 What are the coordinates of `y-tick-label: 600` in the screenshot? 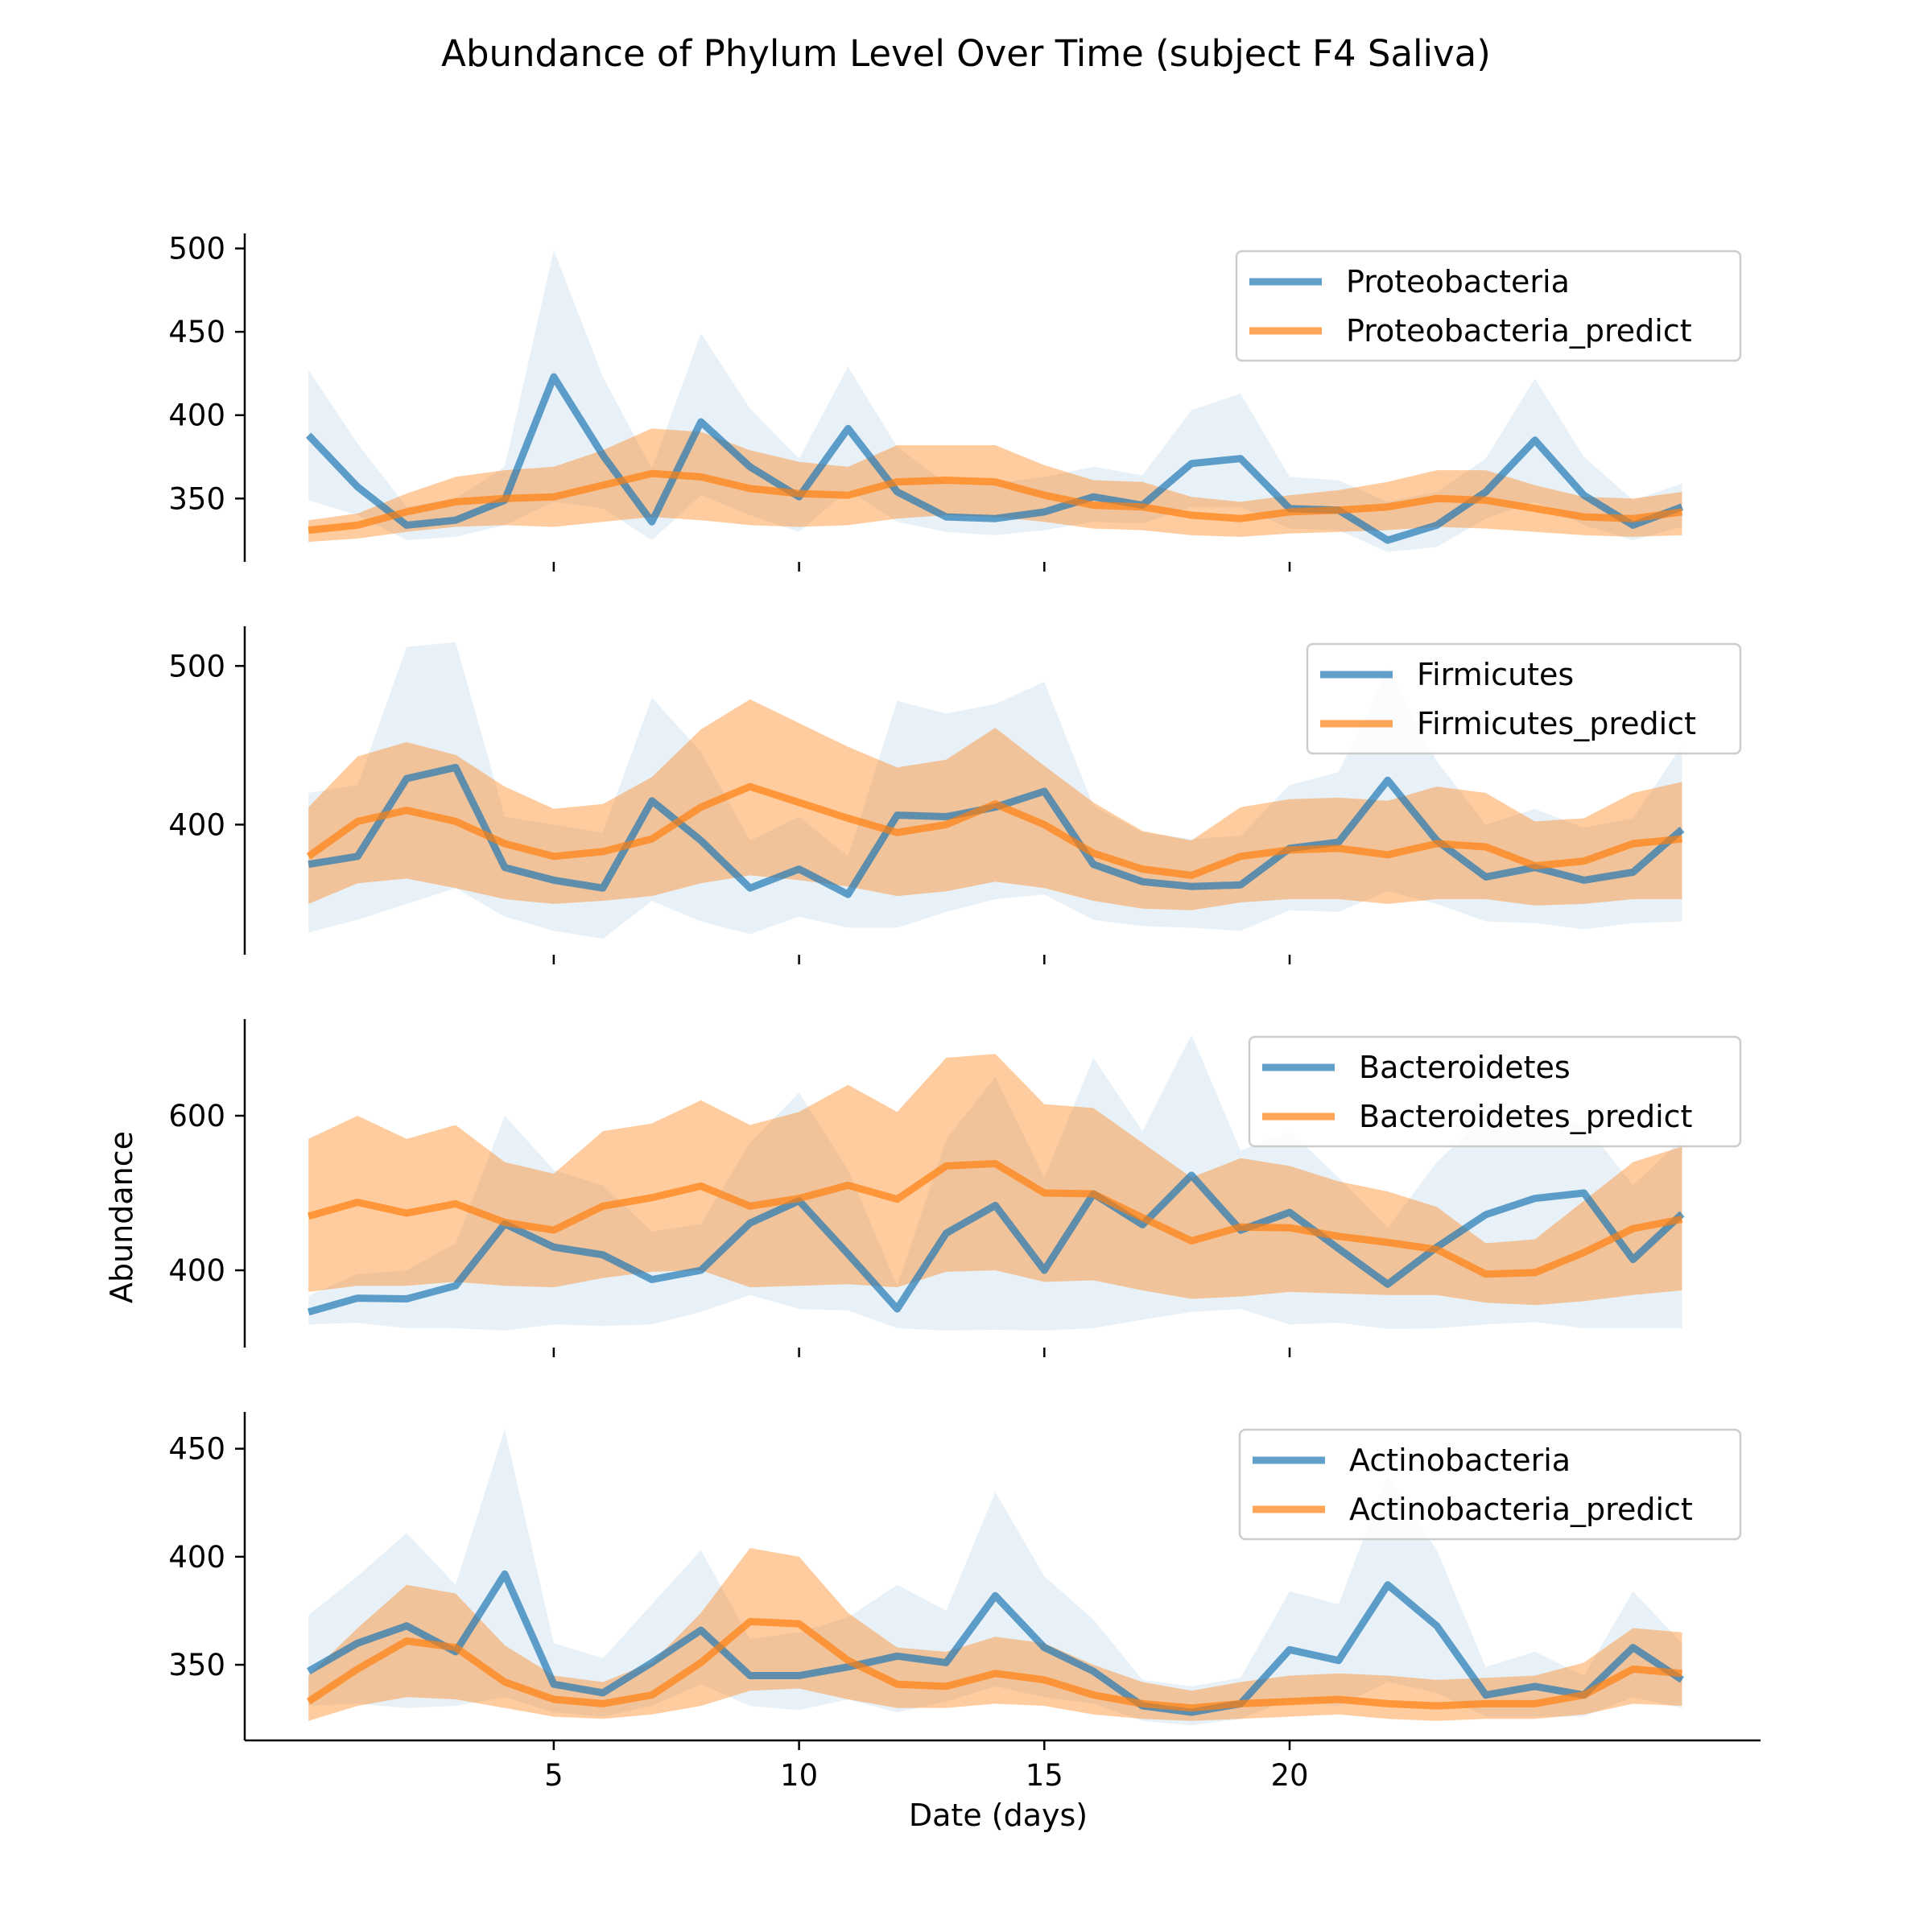 It's located at (196, 1116).